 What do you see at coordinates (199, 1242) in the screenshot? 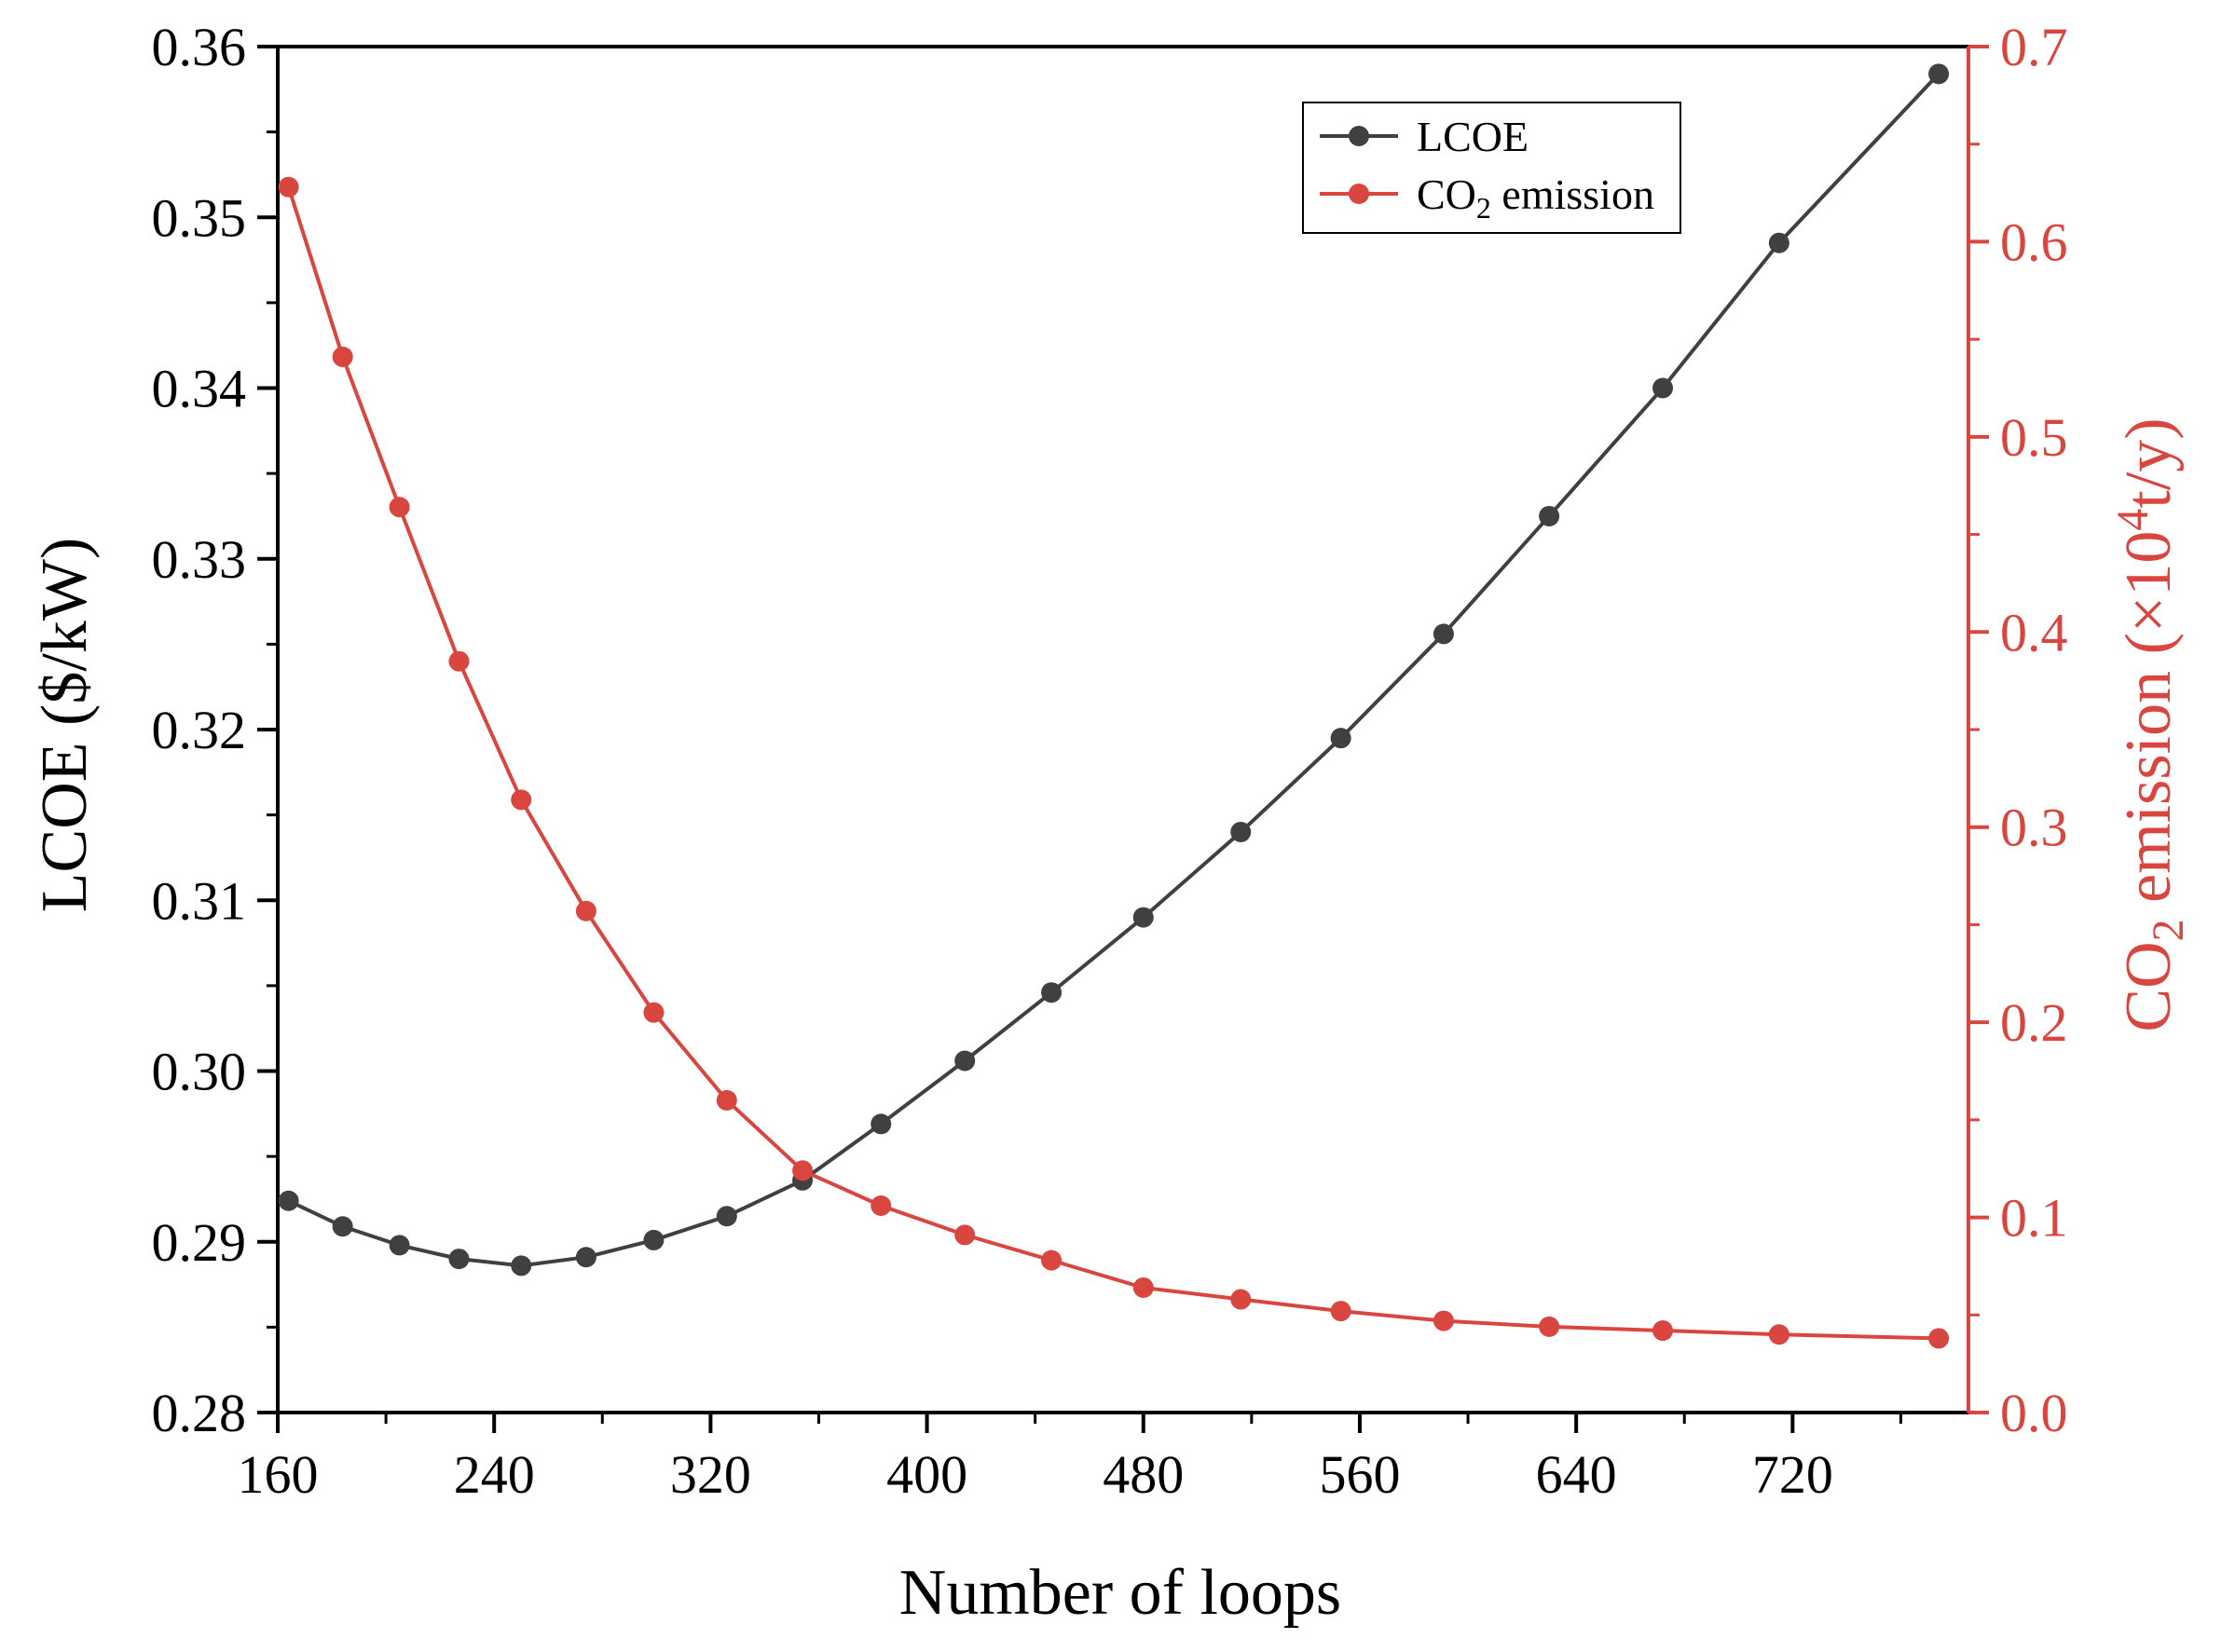
I see `left-y-tick-label: 0.29` at bounding box center [199, 1242].